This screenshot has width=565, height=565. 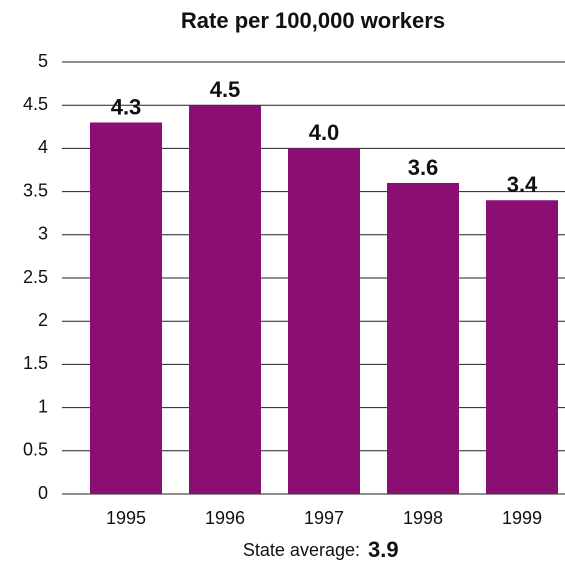 What do you see at coordinates (35, 277) in the screenshot?
I see `y-tick-label: 2.5` at bounding box center [35, 277].